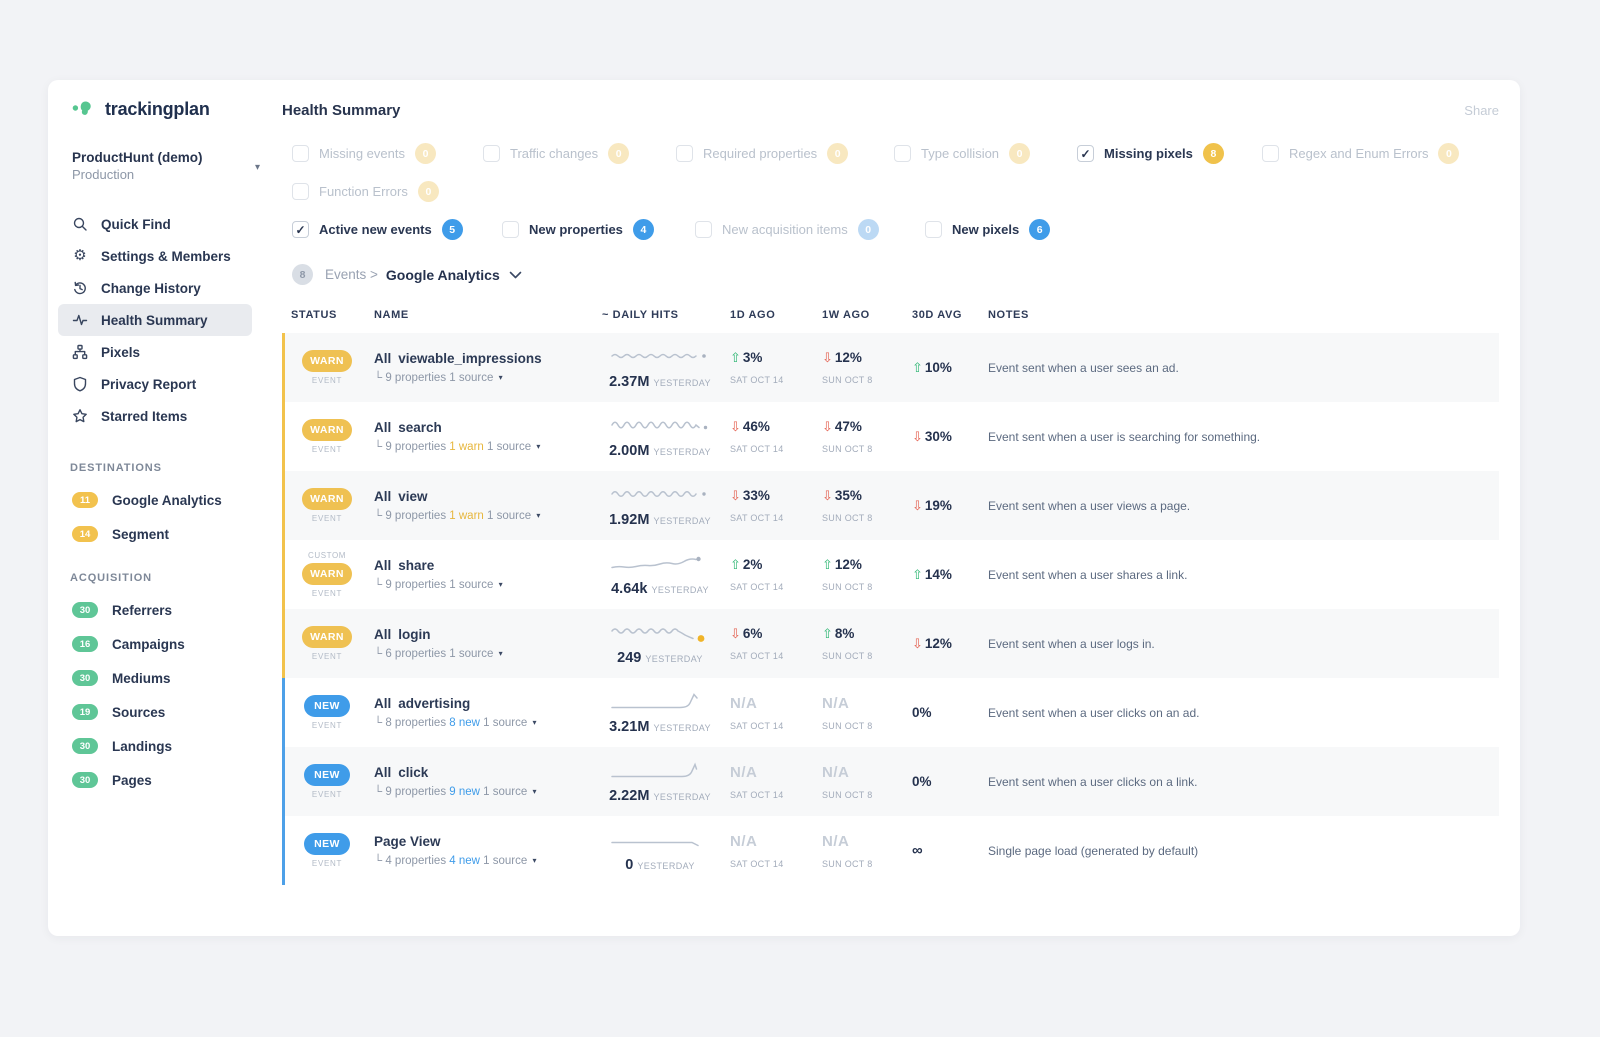  Describe the element at coordinates (515, 275) in the screenshot. I see `chevron-down-icon` at that location.